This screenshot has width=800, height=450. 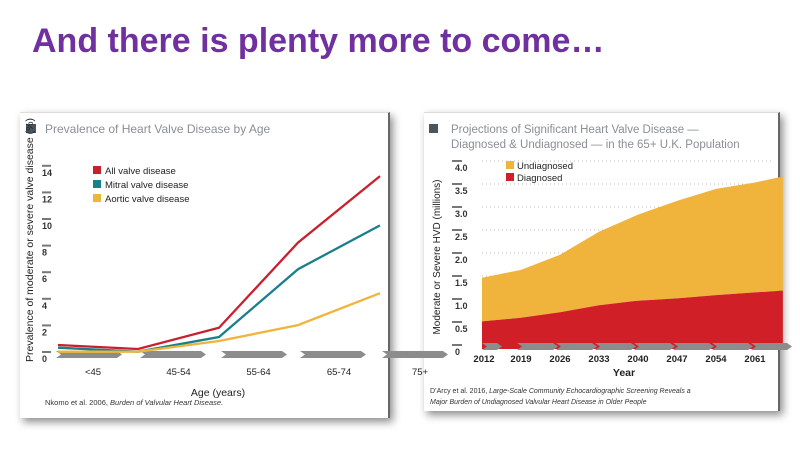 I want to click on y-tick-label: 3.0, so click(x=461, y=214).